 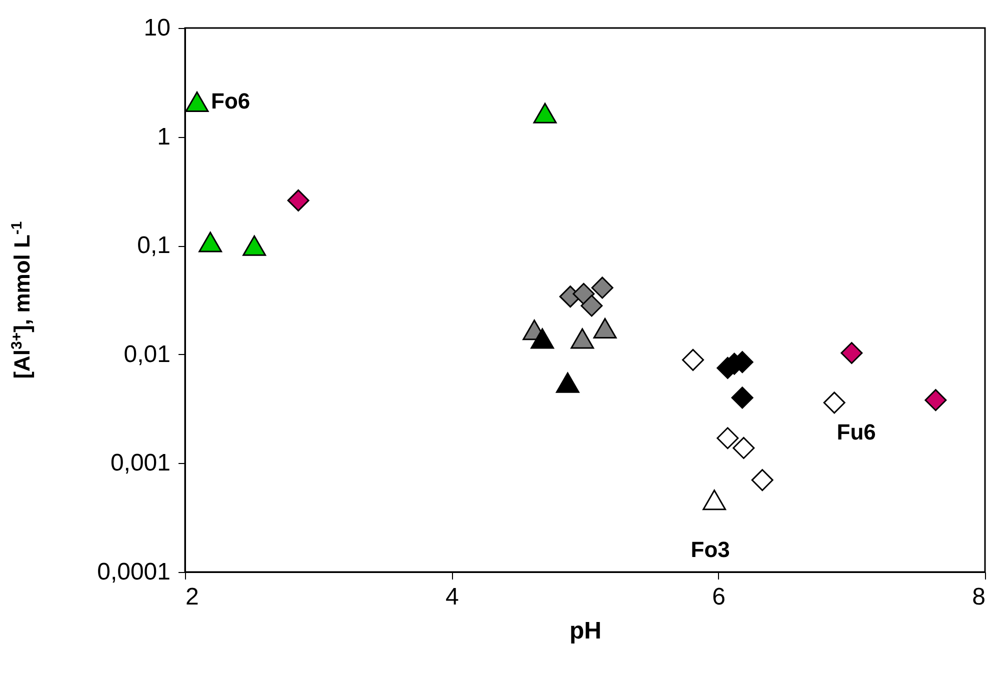 What do you see at coordinates (147, 354) in the screenshot?
I see `y-tick-label: 0,01` at bounding box center [147, 354].